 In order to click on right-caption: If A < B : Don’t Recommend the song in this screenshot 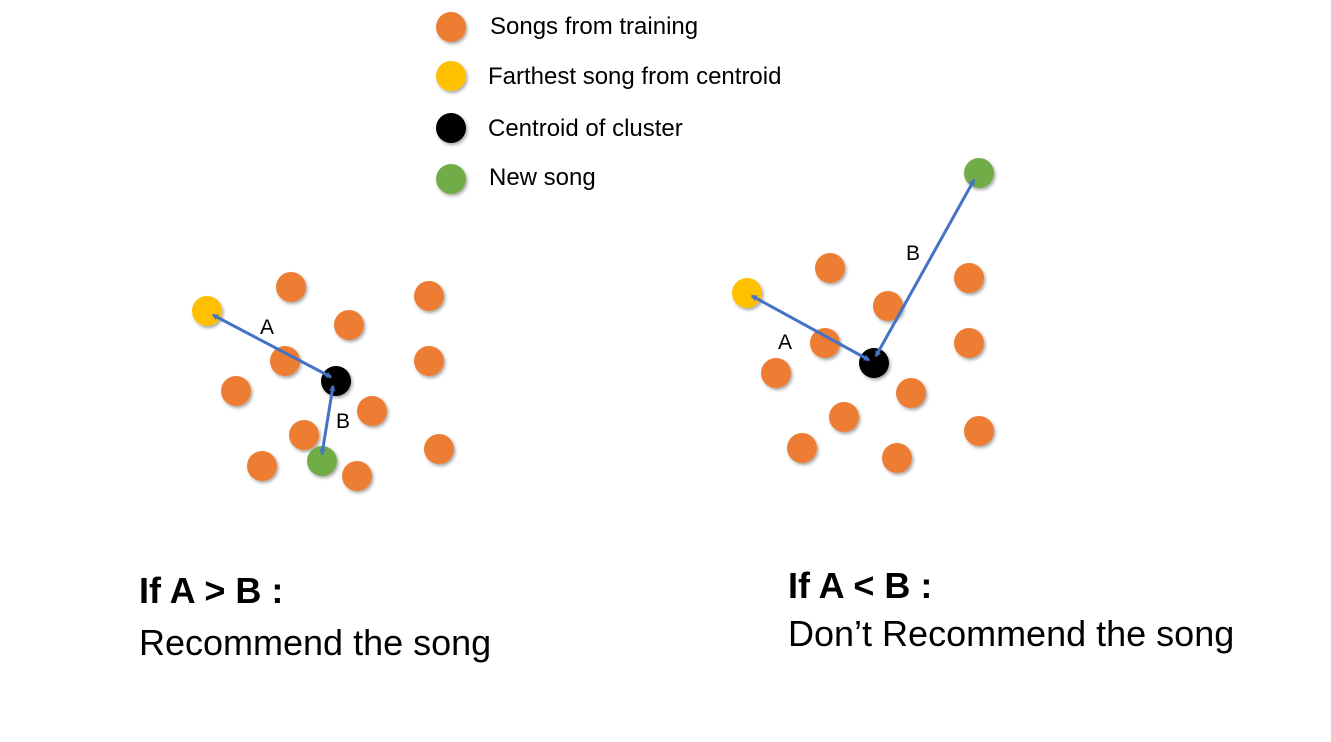, I will do `click(1011, 610)`.